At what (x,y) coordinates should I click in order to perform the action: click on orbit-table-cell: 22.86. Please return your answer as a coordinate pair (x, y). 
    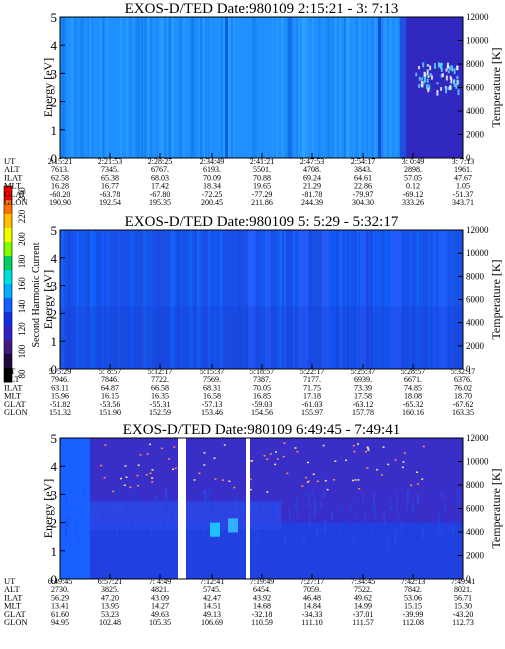
    Looking at the image, I should click on (363, 186).